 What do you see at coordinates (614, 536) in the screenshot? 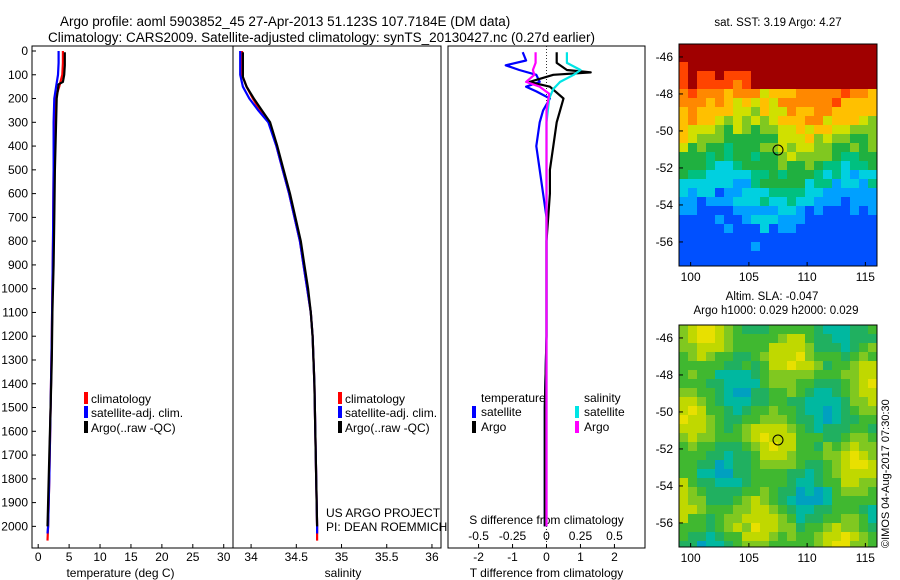
I see `secondary-tick-label: 0.5` at bounding box center [614, 536].